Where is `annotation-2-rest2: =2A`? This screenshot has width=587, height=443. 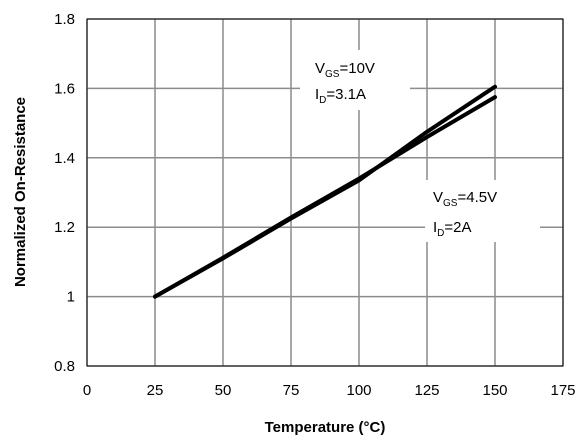 annotation-2-rest2: =2A is located at coordinates (457, 227).